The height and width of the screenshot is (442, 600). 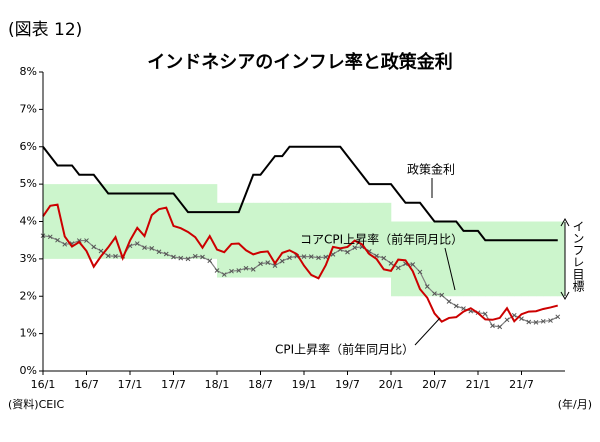 I want to click on y-tick-label: 2%, so click(x=28, y=295).